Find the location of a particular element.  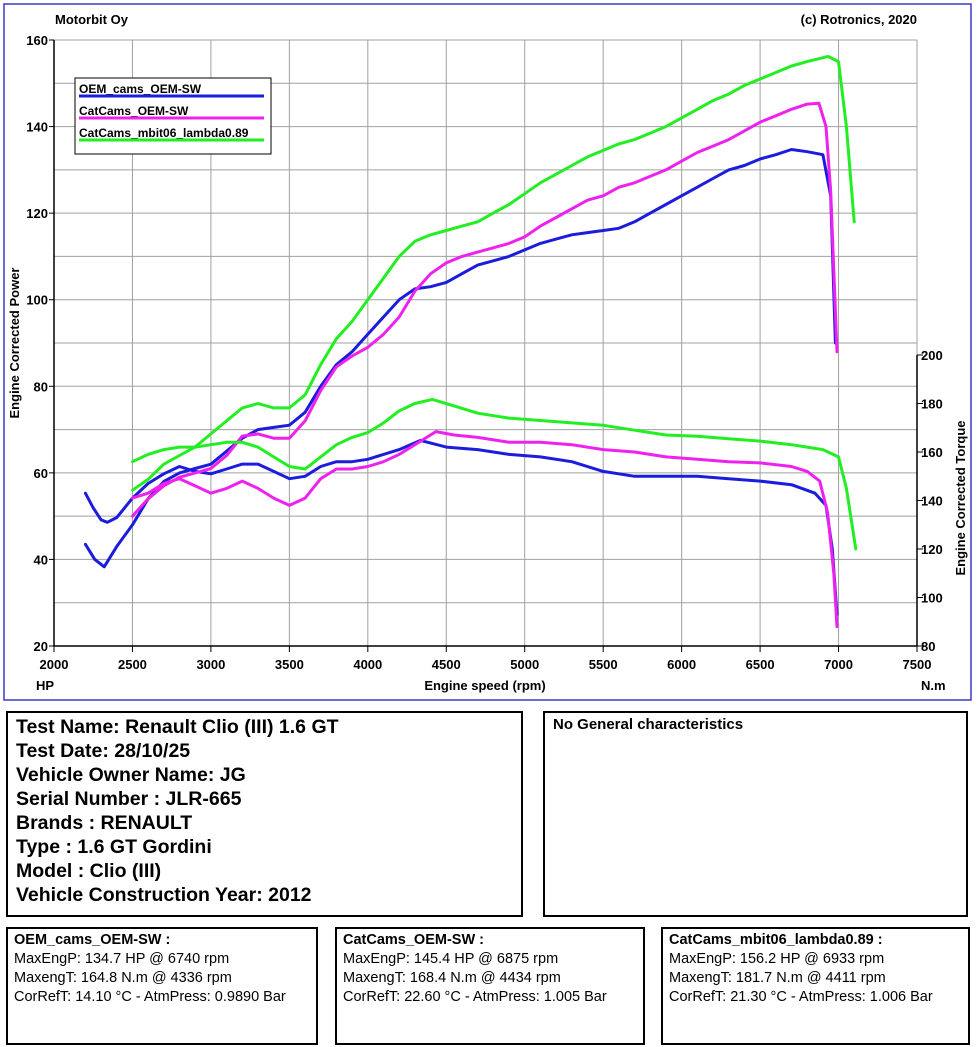

y2-tick-label: 180 is located at coordinates (932, 404).